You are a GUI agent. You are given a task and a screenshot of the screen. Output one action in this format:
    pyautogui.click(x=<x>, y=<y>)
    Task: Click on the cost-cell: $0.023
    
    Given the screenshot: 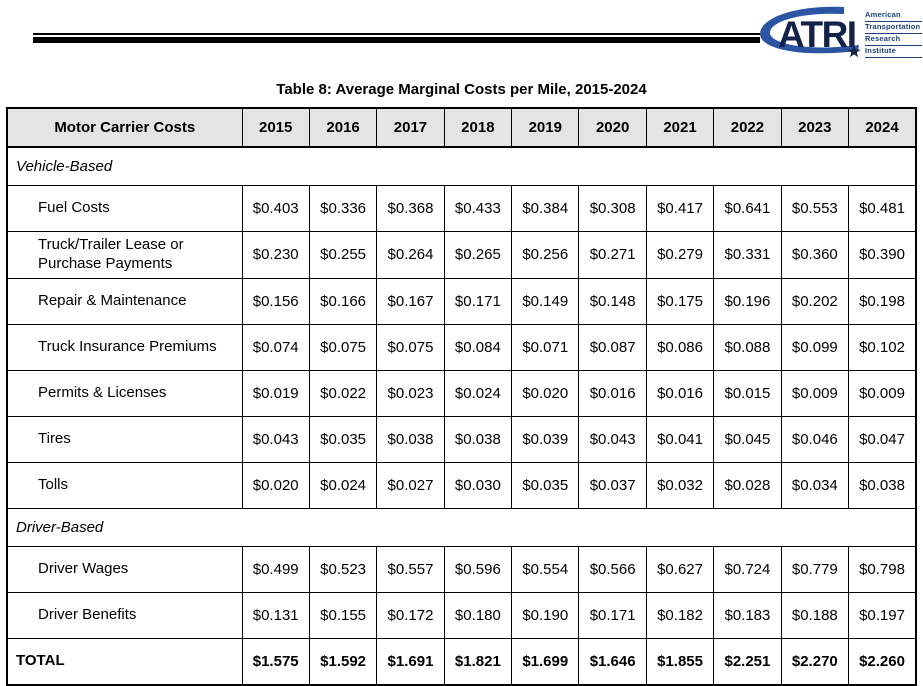 What is the action you would take?
    pyautogui.click(x=410, y=393)
    